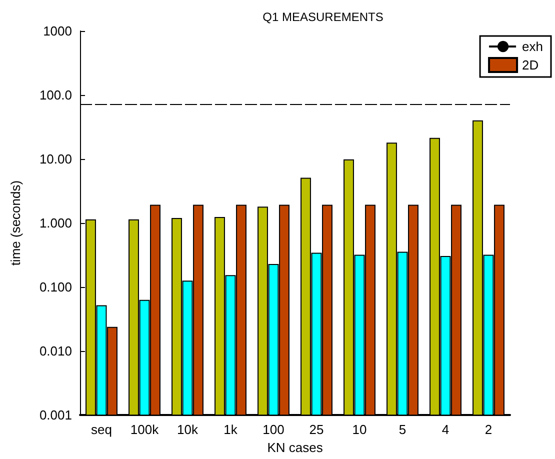  I want to click on x-tick-label: 100k, so click(145, 430).